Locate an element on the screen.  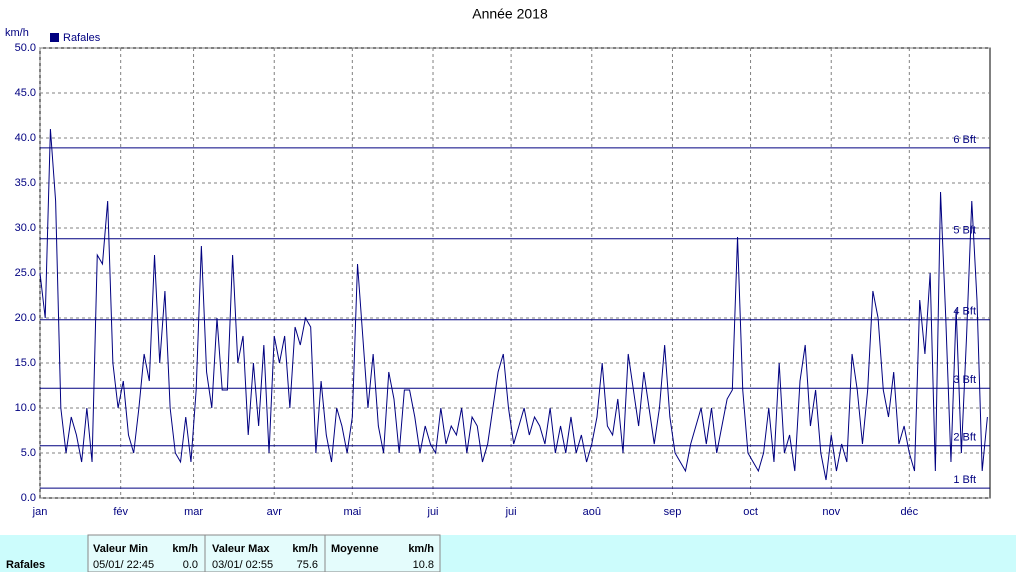
x-tick-label: mai is located at coordinates (352, 512).